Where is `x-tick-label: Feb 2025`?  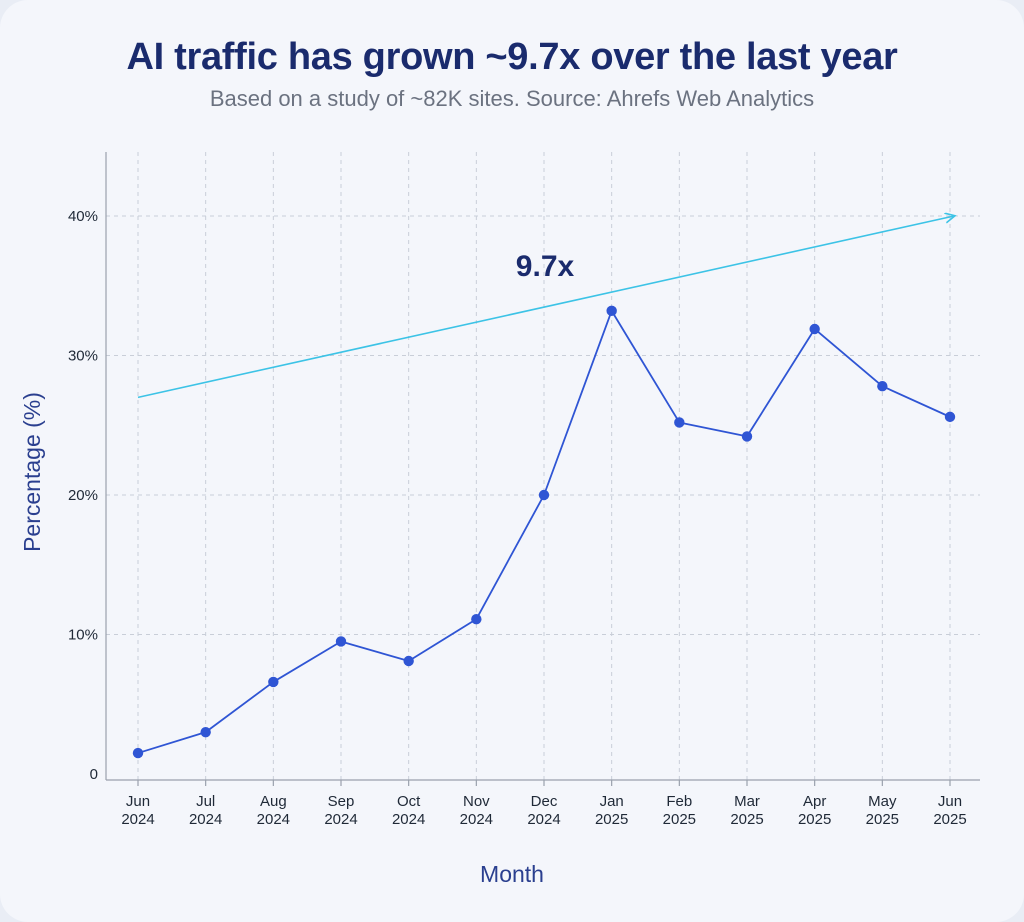 x-tick-label: Feb 2025 is located at coordinates (679, 810).